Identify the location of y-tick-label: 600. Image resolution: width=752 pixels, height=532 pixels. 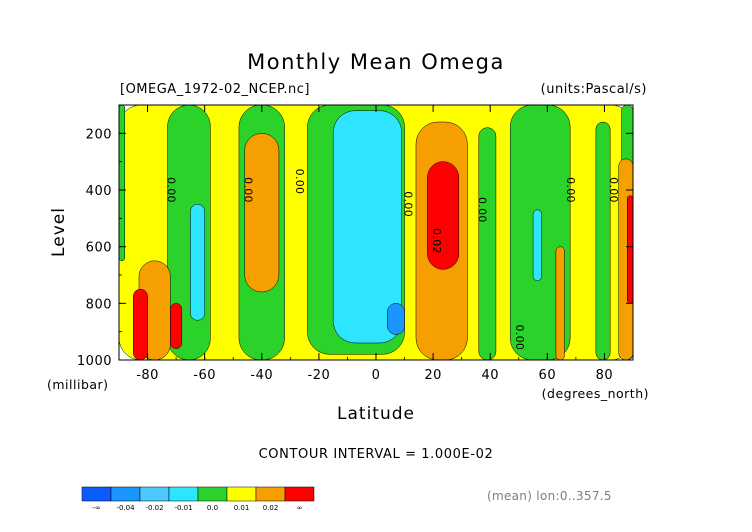
(99, 248).